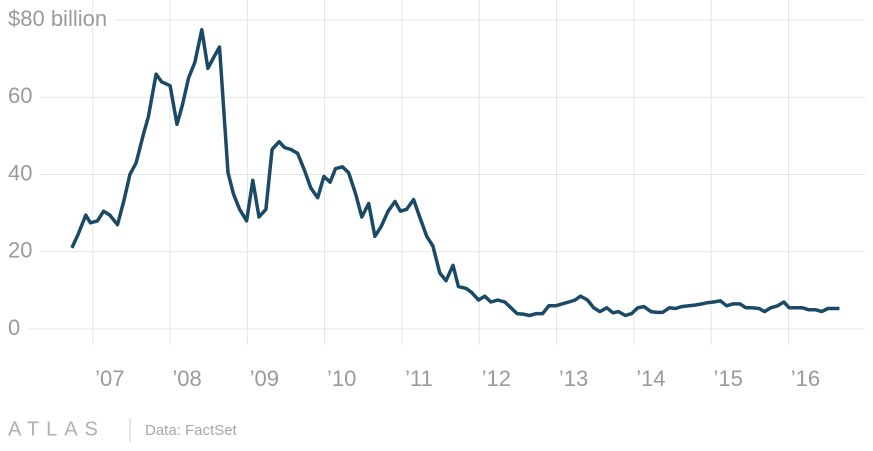 The width and height of the screenshot is (873, 451). Describe the element at coordinates (57, 18) in the screenshot. I see `y-tick-label: $80 billion` at that location.